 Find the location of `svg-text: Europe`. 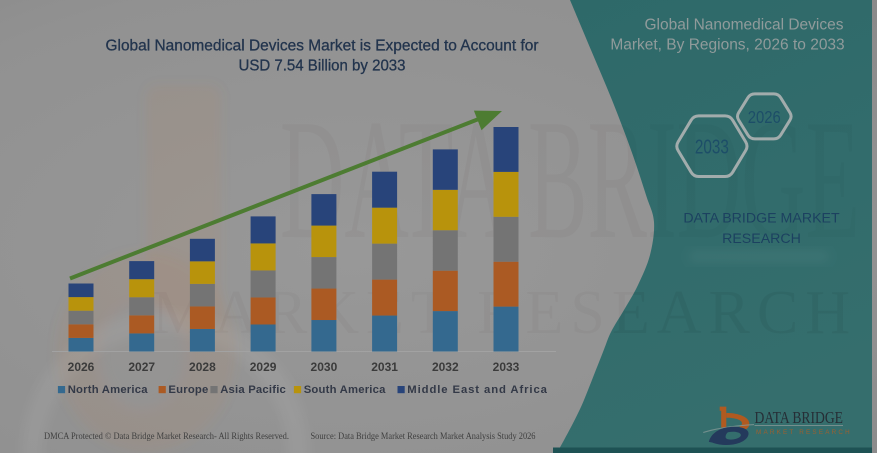

svg-text: Europe is located at coordinates (188, 390).